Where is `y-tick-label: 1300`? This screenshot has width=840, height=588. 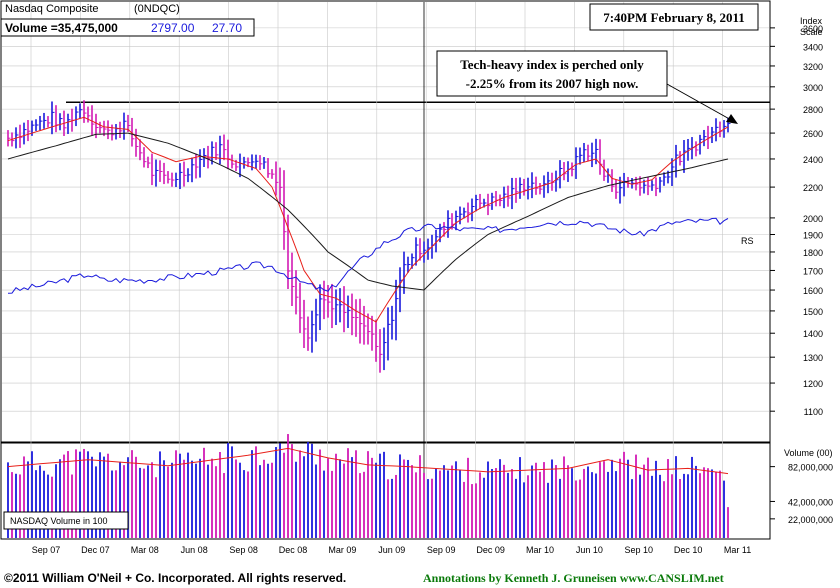 y-tick-label: 1300 is located at coordinates (813, 358).